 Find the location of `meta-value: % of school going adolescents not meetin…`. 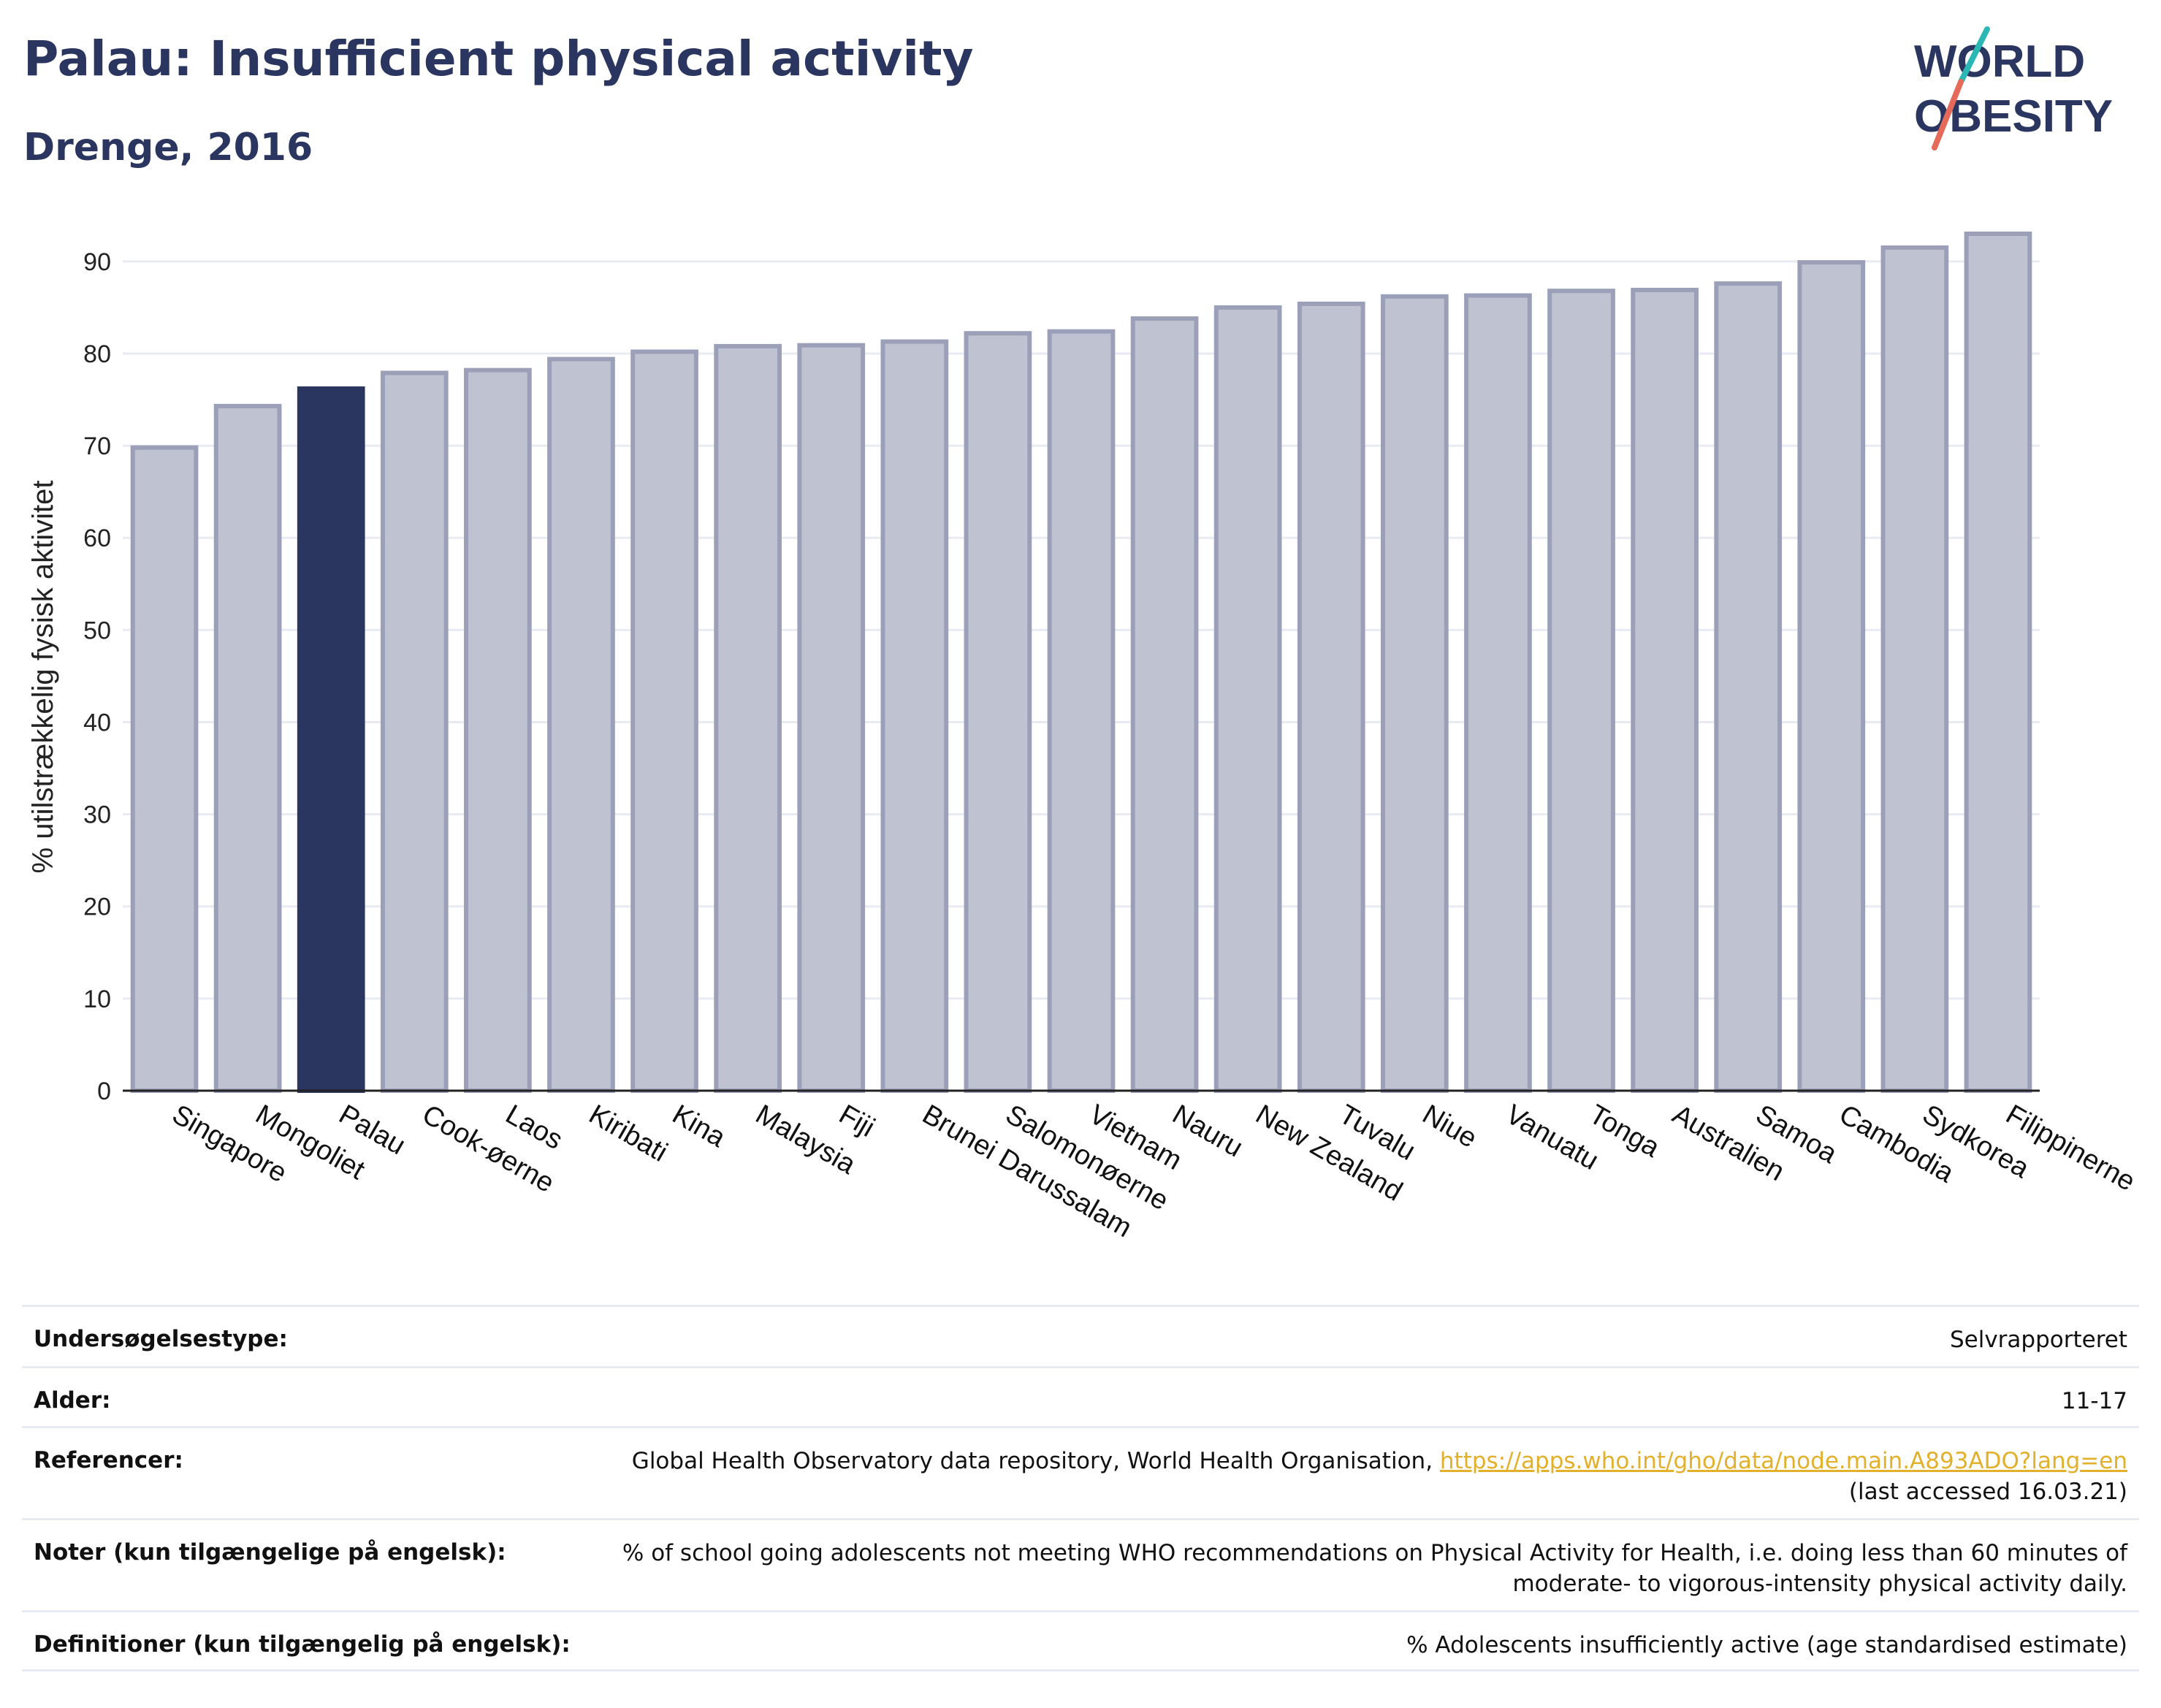

meta-value: % of school going adolescents not meetin… is located at coordinates (1374, 1568).